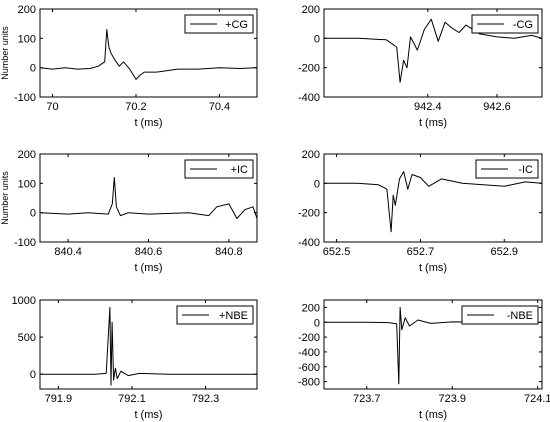 This screenshot has height=422, width=550. What do you see at coordinates (68, 252) in the screenshot?
I see `x-tick-label: 840.4` at bounding box center [68, 252].